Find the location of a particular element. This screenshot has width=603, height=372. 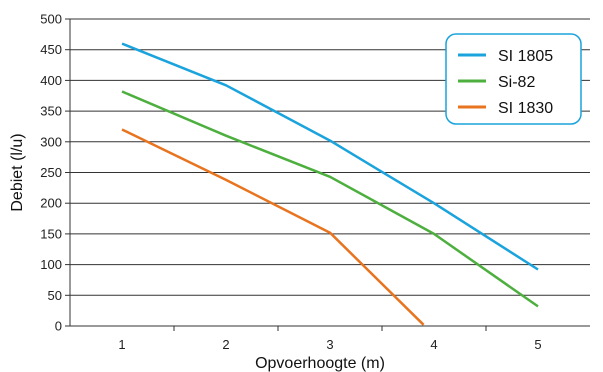

y-tick-label: 150 is located at coordinates (51, 233).